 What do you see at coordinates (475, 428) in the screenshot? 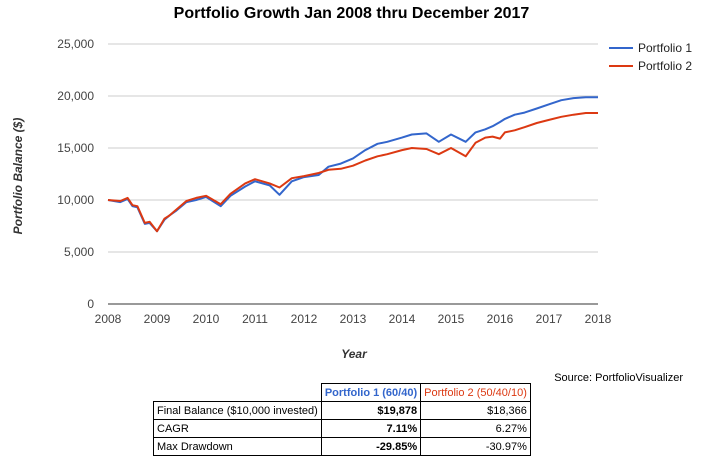
I see `portfolio-2-value: 6.27%` at bounding box center [475, 428].